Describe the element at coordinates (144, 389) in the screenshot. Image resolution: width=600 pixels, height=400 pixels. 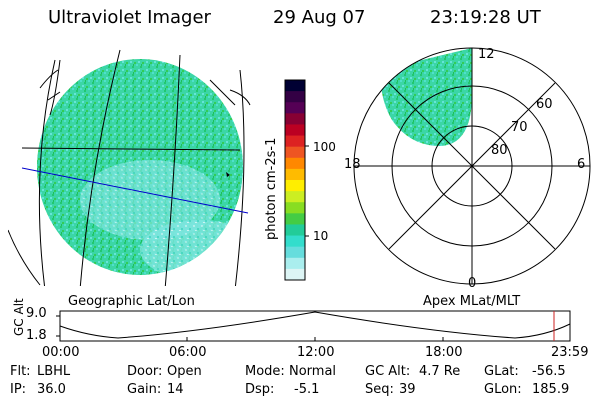
I see `status-gain-key: Gain:` at that location.